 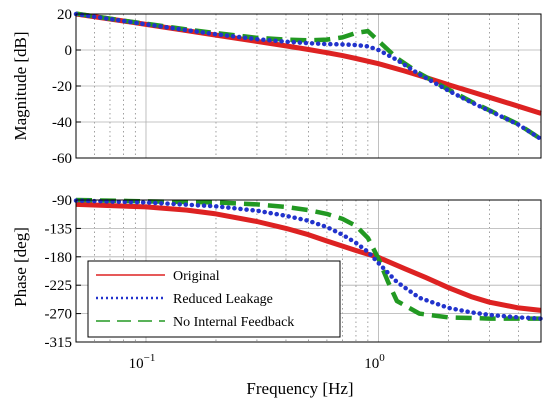 I want to click on magnitude-y-tick-label: 20, so click(x=64, y=15).